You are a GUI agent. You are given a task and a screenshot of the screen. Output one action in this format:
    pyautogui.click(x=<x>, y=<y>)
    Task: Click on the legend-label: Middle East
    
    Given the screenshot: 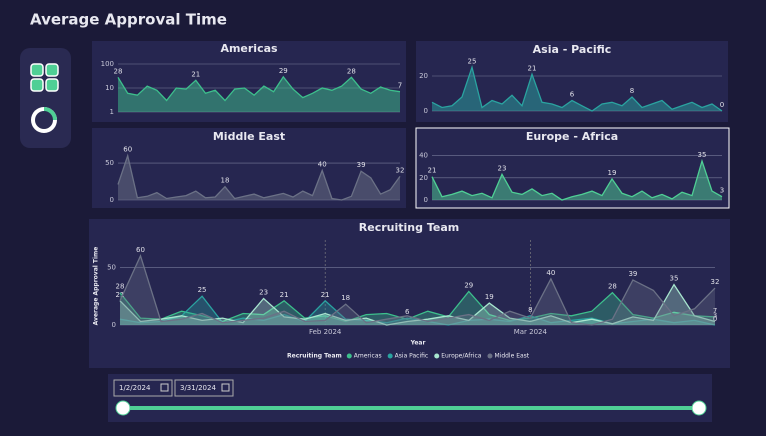 What is the action you would take?
    pyautogui.click(x=511, y=356)
    